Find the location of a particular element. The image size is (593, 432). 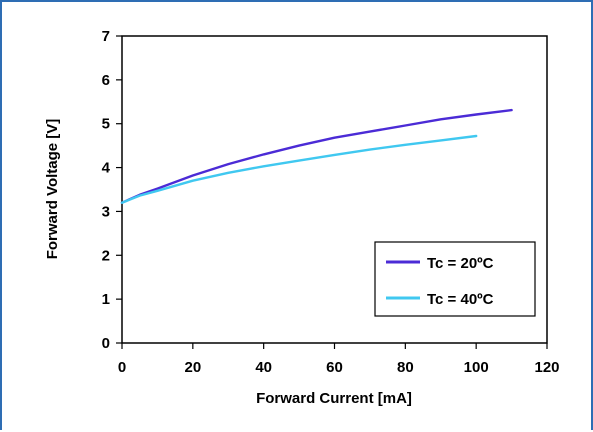

x-tick-label: 60 is located at coordinates (334, 367).